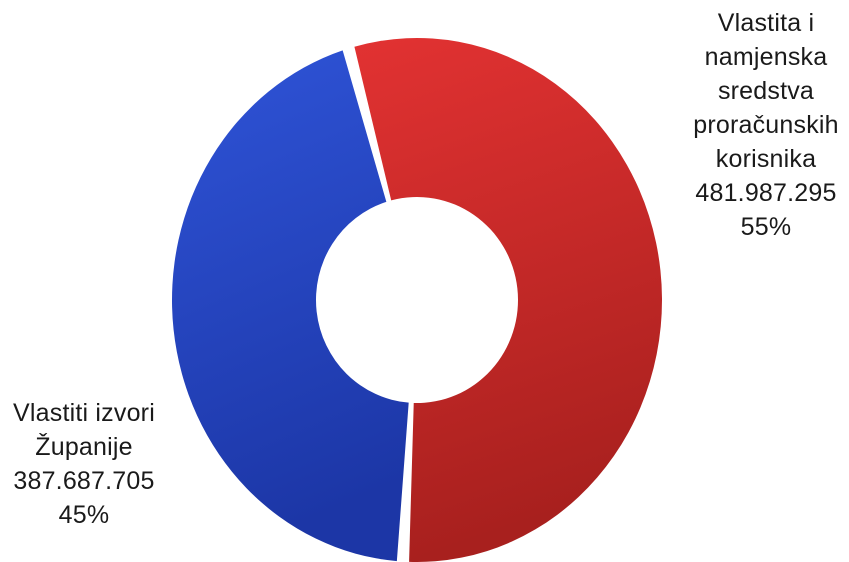  I want to click on slice-label-line: namjenska, so click(766, 57).